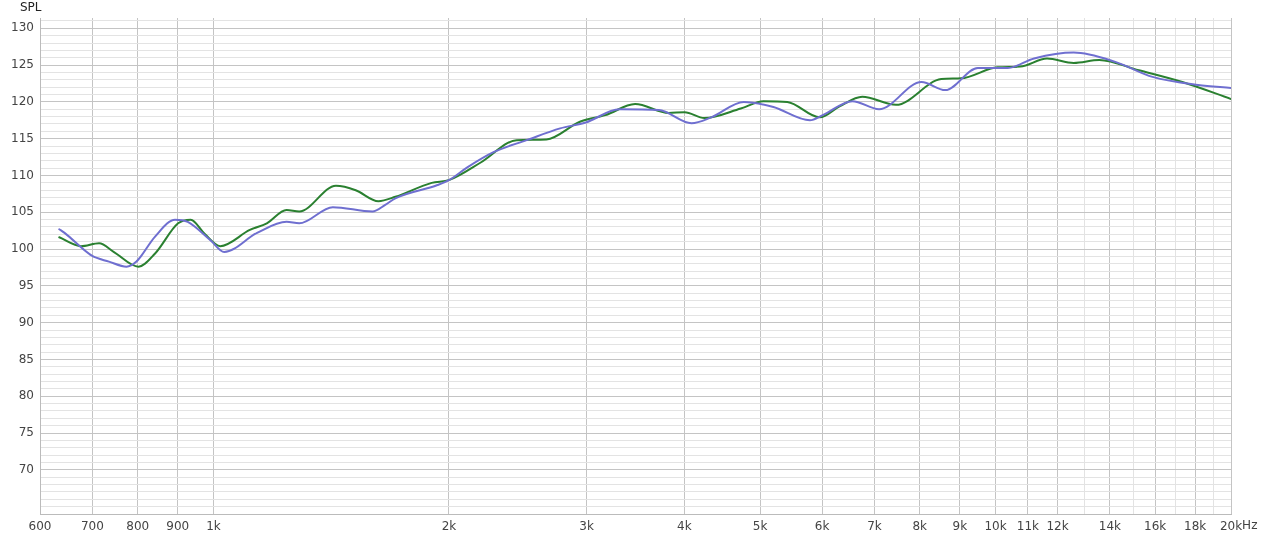 The height and width of the screenshot is (539, 1267). What do you see at coordinates (449, 526) in the screenshot?
I see `x-tick-label: 2k` at bounding box center [449, 526].